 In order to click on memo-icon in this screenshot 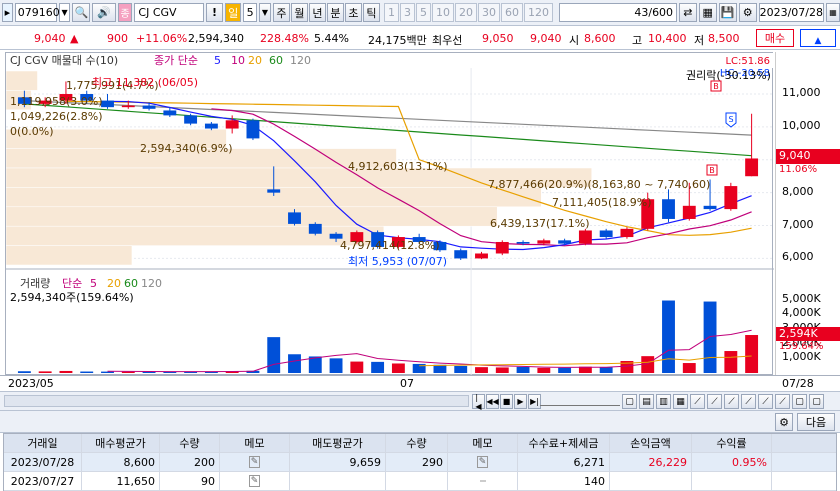, I will do `click(482, 481)`.